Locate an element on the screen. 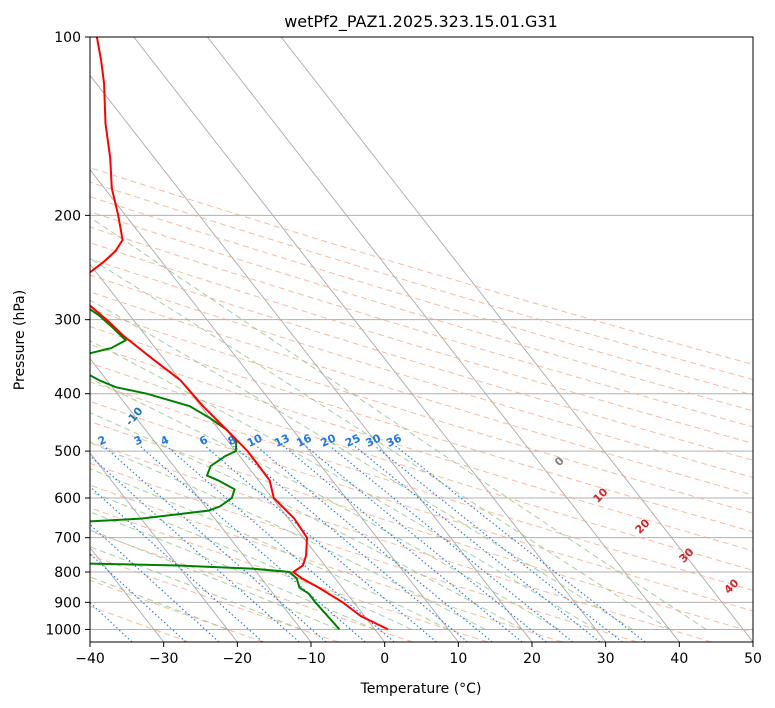 This screenshot has width=775, height=708. y-tick-label: 600 is located at coordinates (67, 499).